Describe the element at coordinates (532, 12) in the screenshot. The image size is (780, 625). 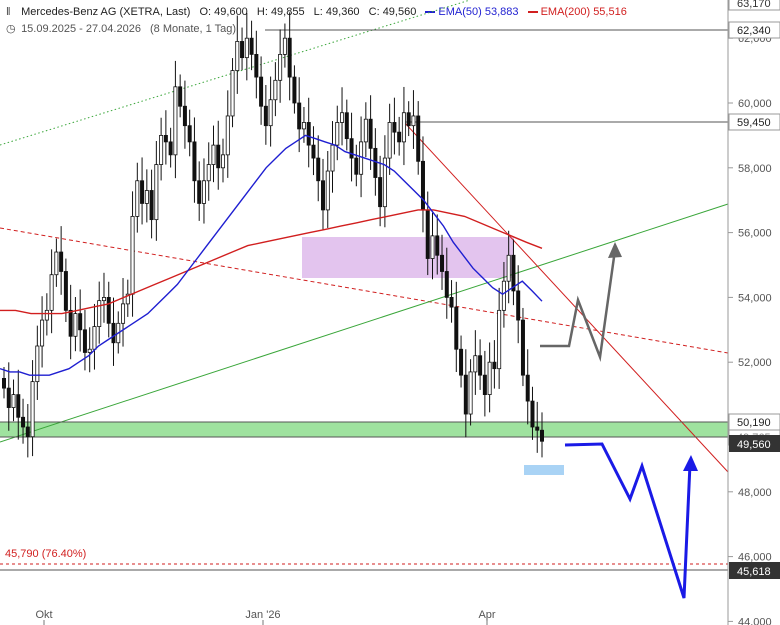
I see `ema200-legend-swatch` at that location.